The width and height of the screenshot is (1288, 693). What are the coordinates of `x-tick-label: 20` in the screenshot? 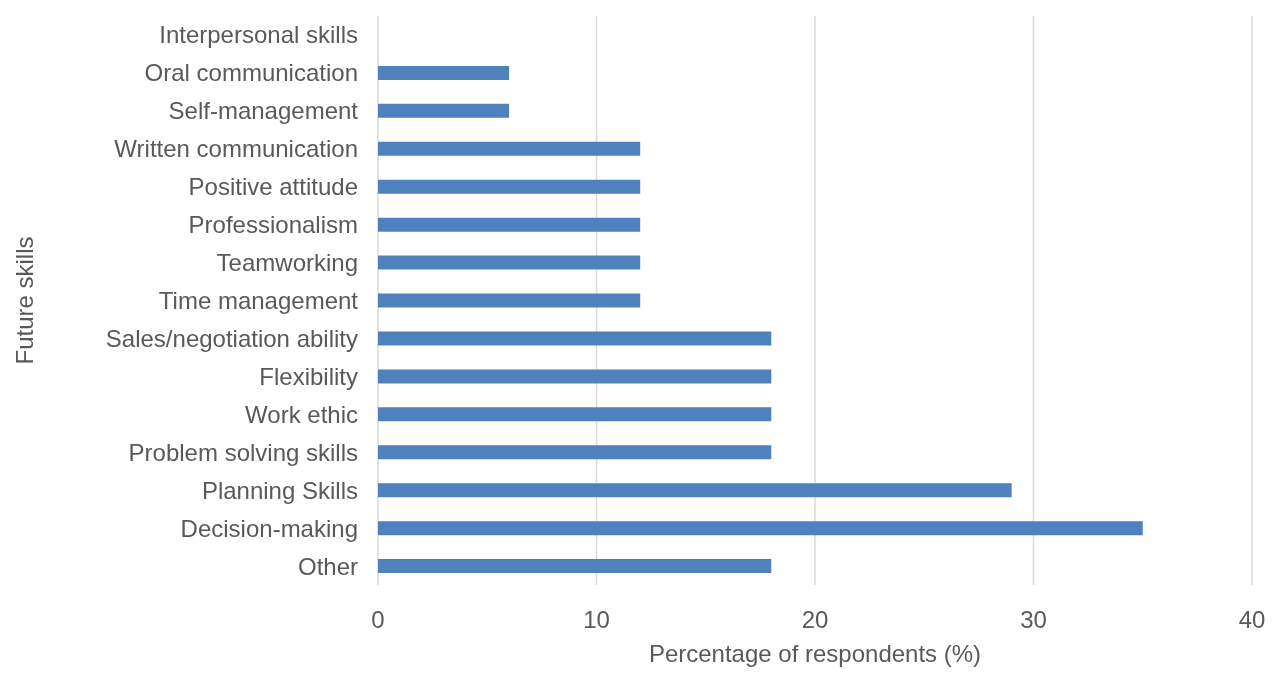 It's located at (815, 620).